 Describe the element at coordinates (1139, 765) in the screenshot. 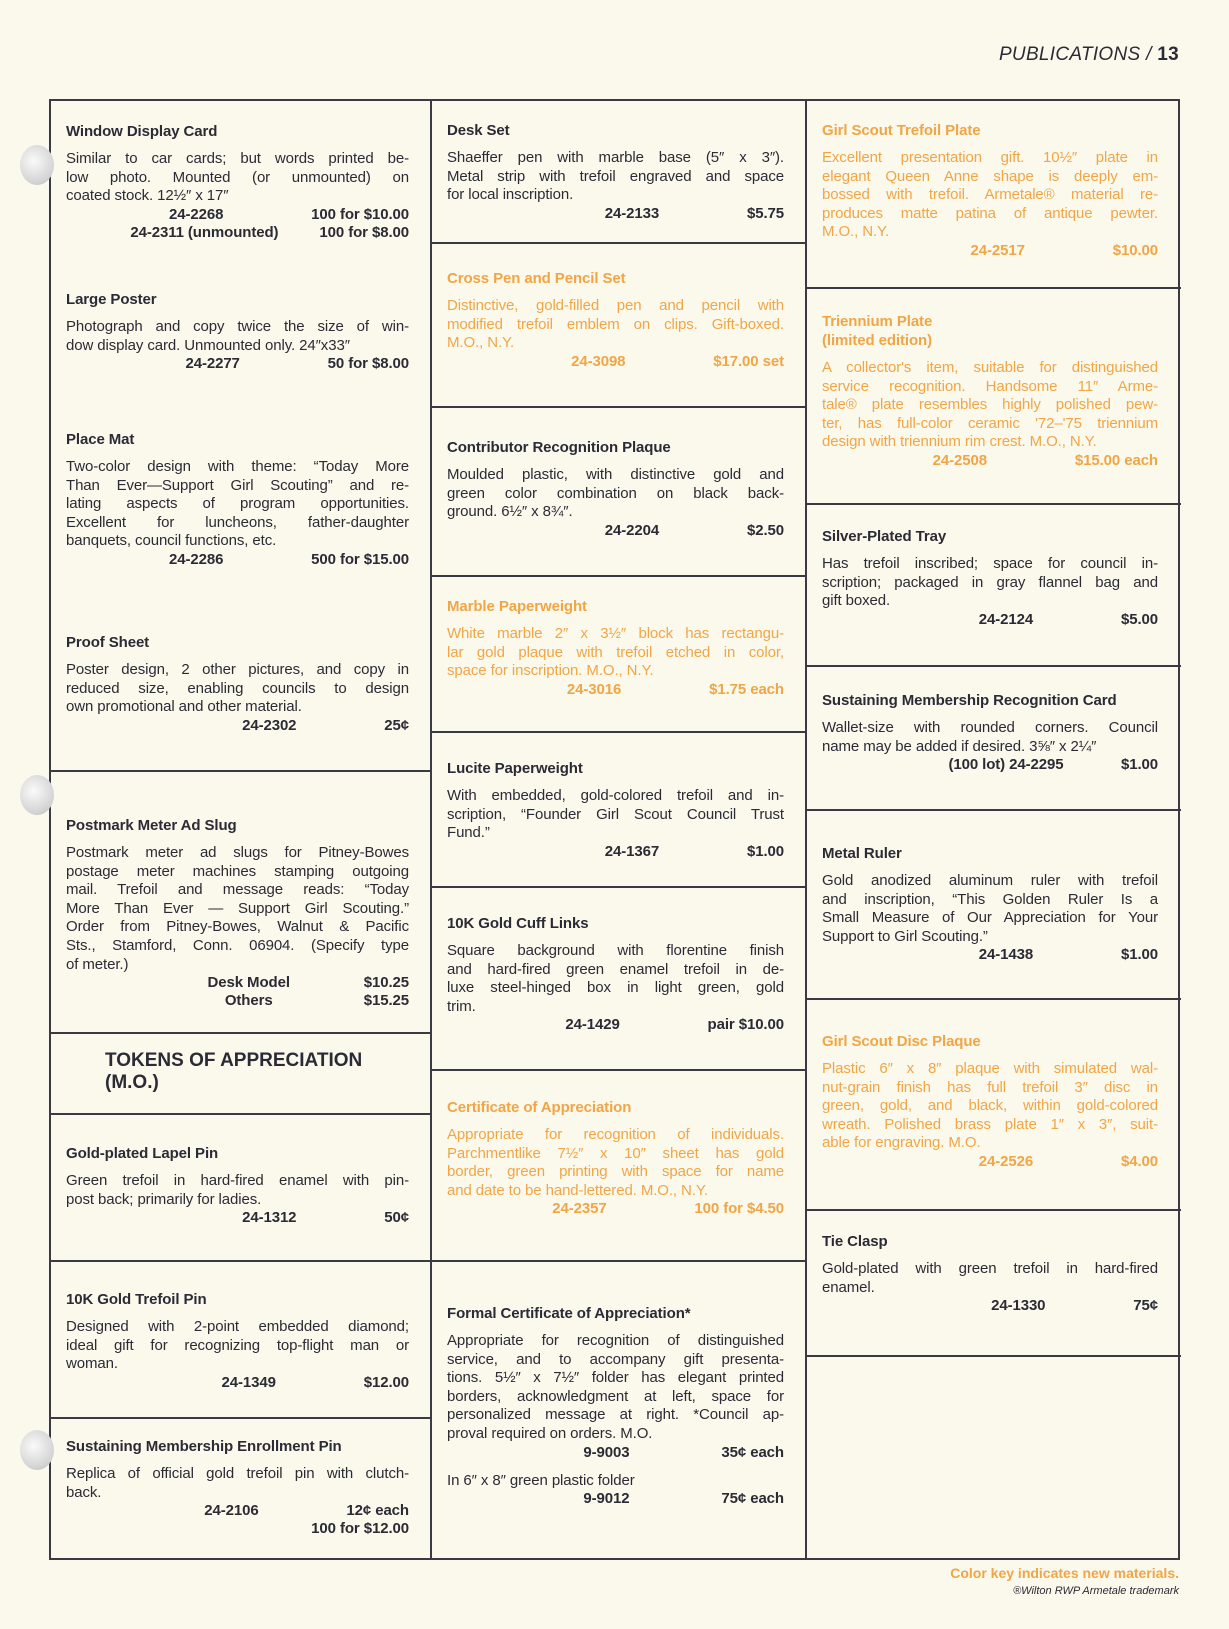

I see `item-price: $1.00` at that location.